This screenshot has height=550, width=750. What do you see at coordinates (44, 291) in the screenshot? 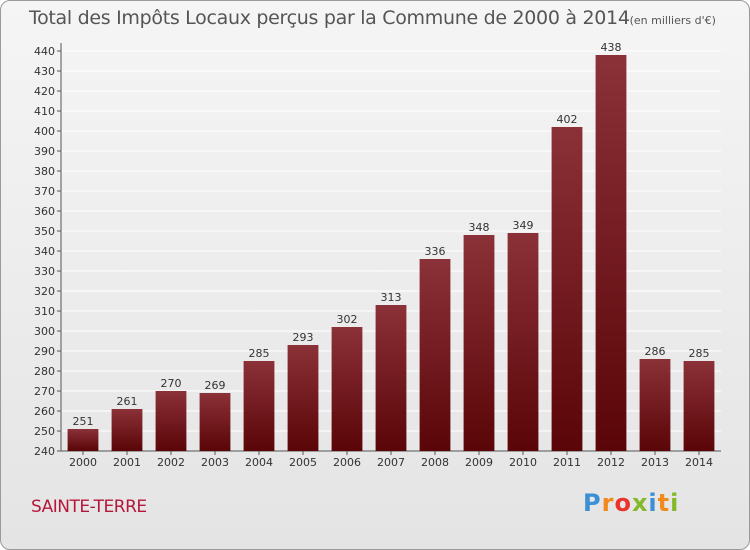
I see `y-tick-label: 320` at bounding box center [44, 291].